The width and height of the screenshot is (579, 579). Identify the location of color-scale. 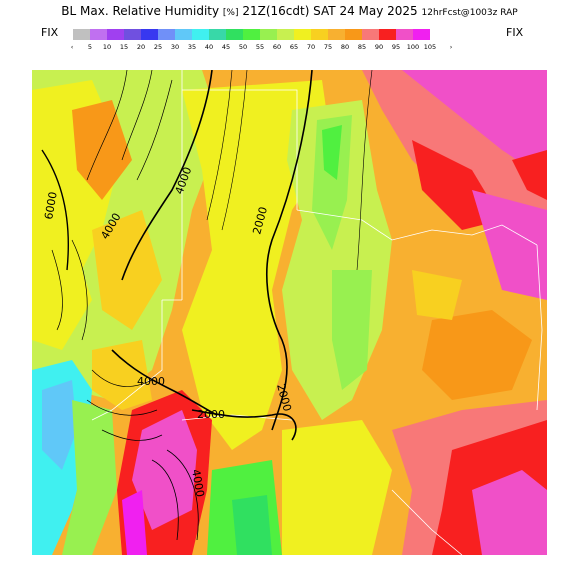
(251, 34).